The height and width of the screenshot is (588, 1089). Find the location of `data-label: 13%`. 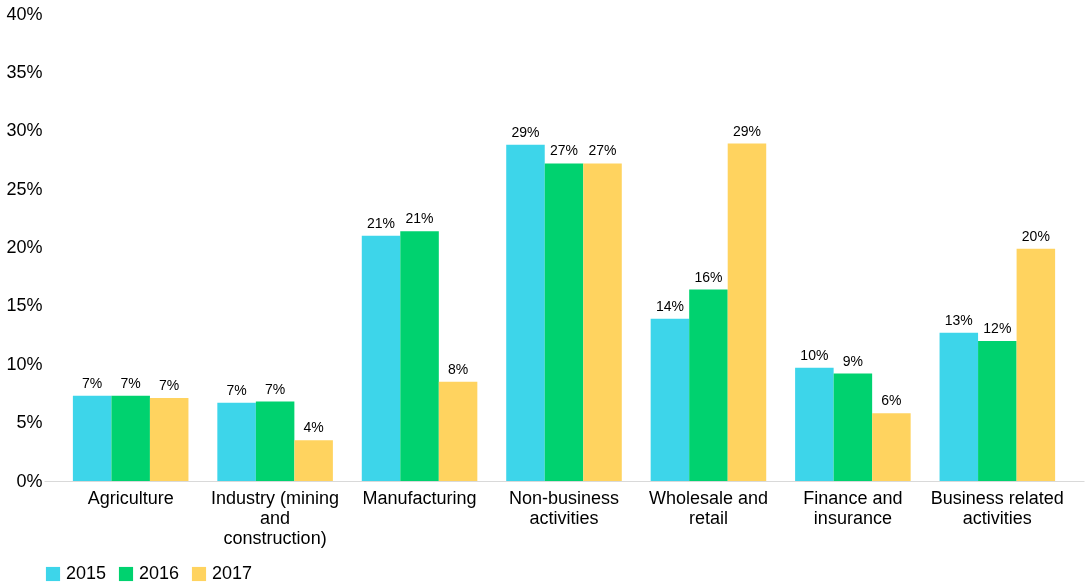

data-label: 13% is located at coordinates (958, 319).